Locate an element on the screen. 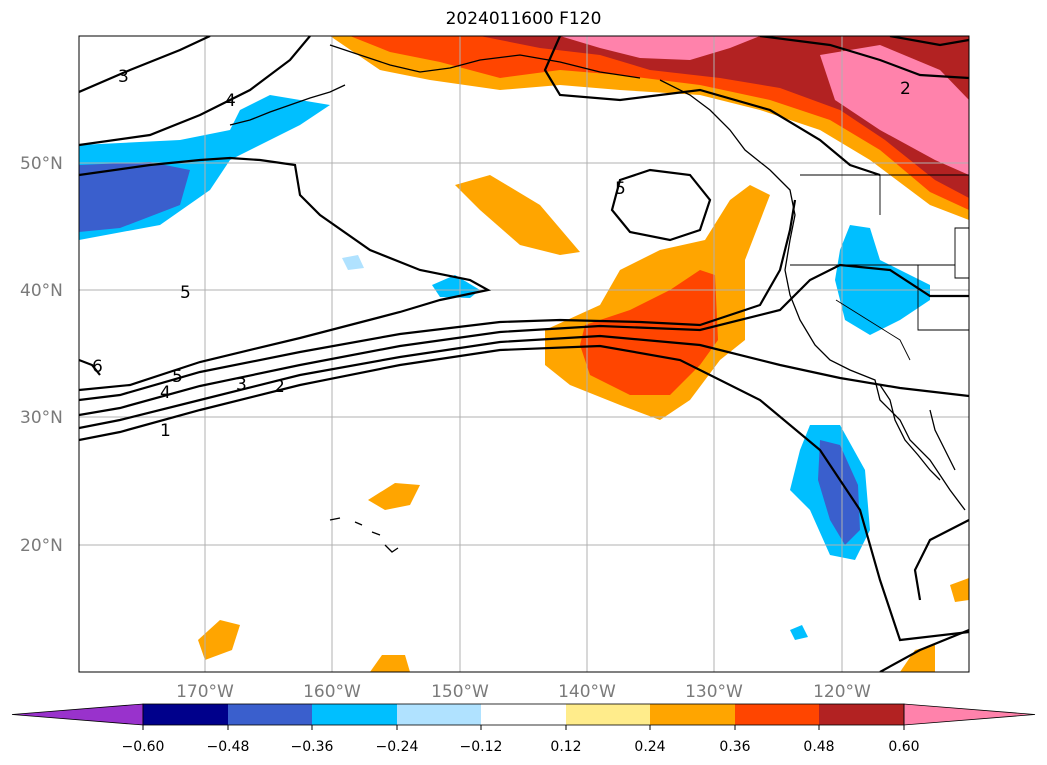 The height and width of the screenshot is (765, 1047). aleutian-islands is located at coordinates (287, 105).